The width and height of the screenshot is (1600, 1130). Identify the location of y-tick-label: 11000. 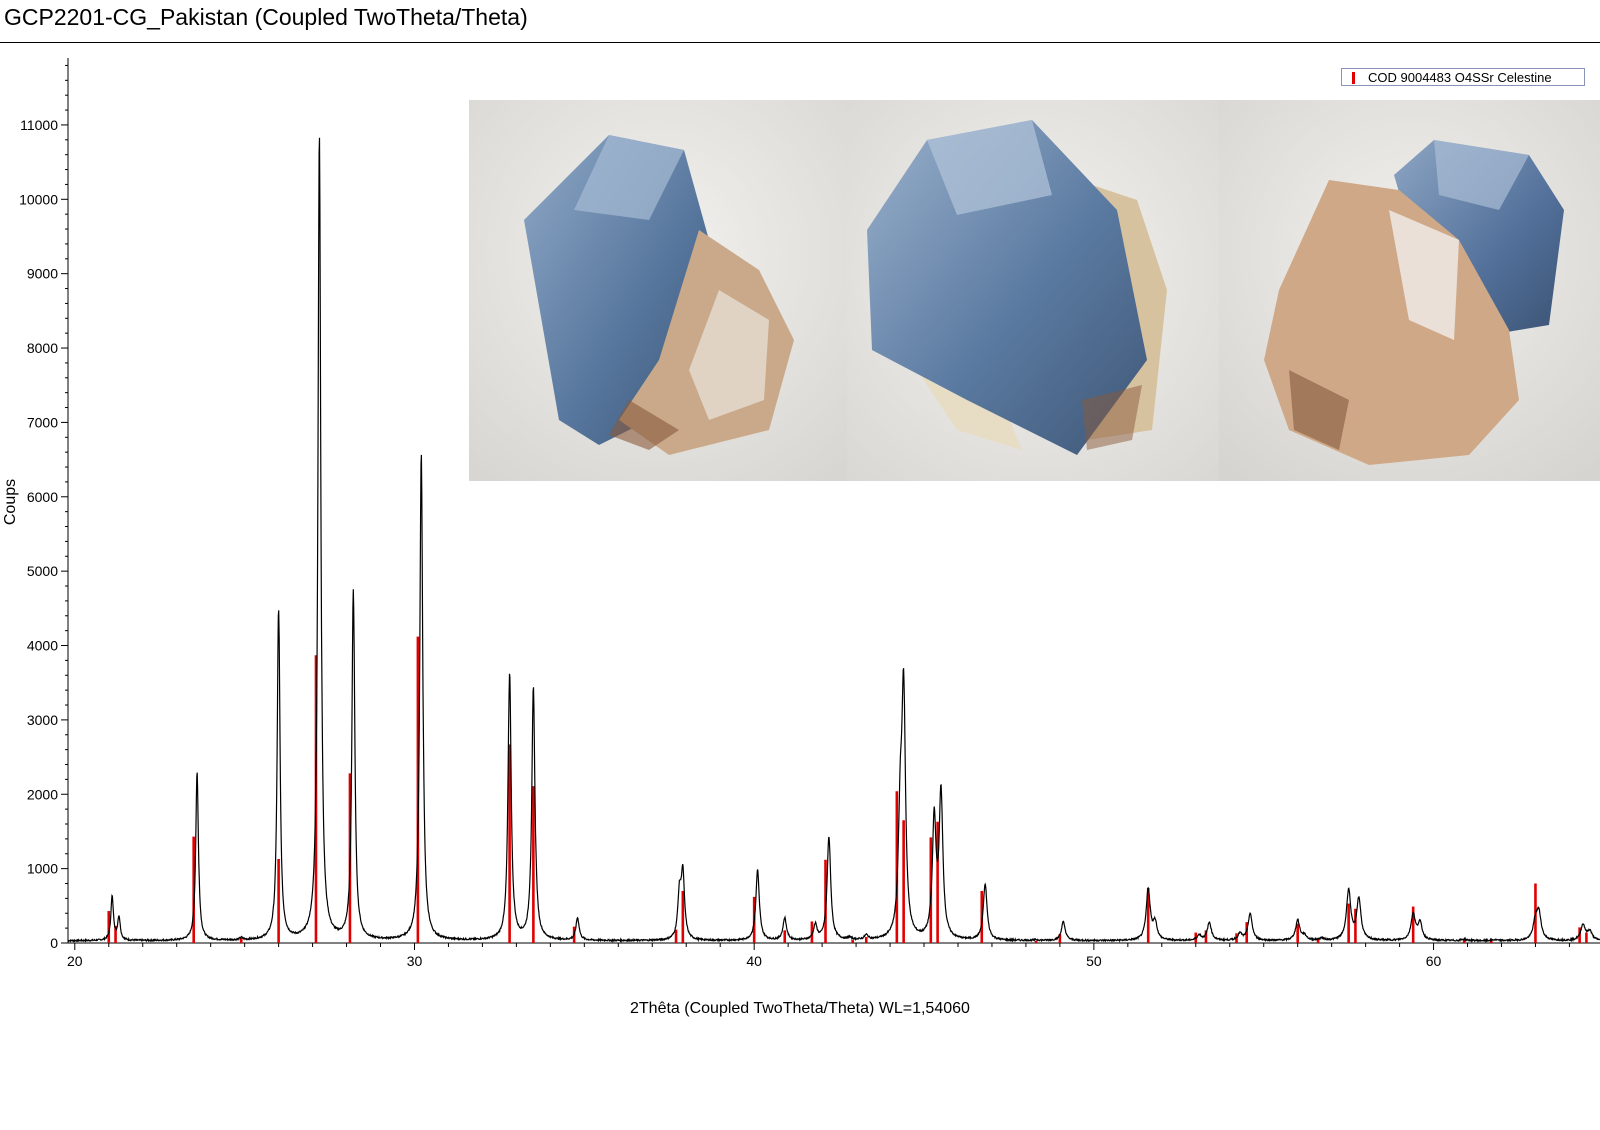
(39, 125).